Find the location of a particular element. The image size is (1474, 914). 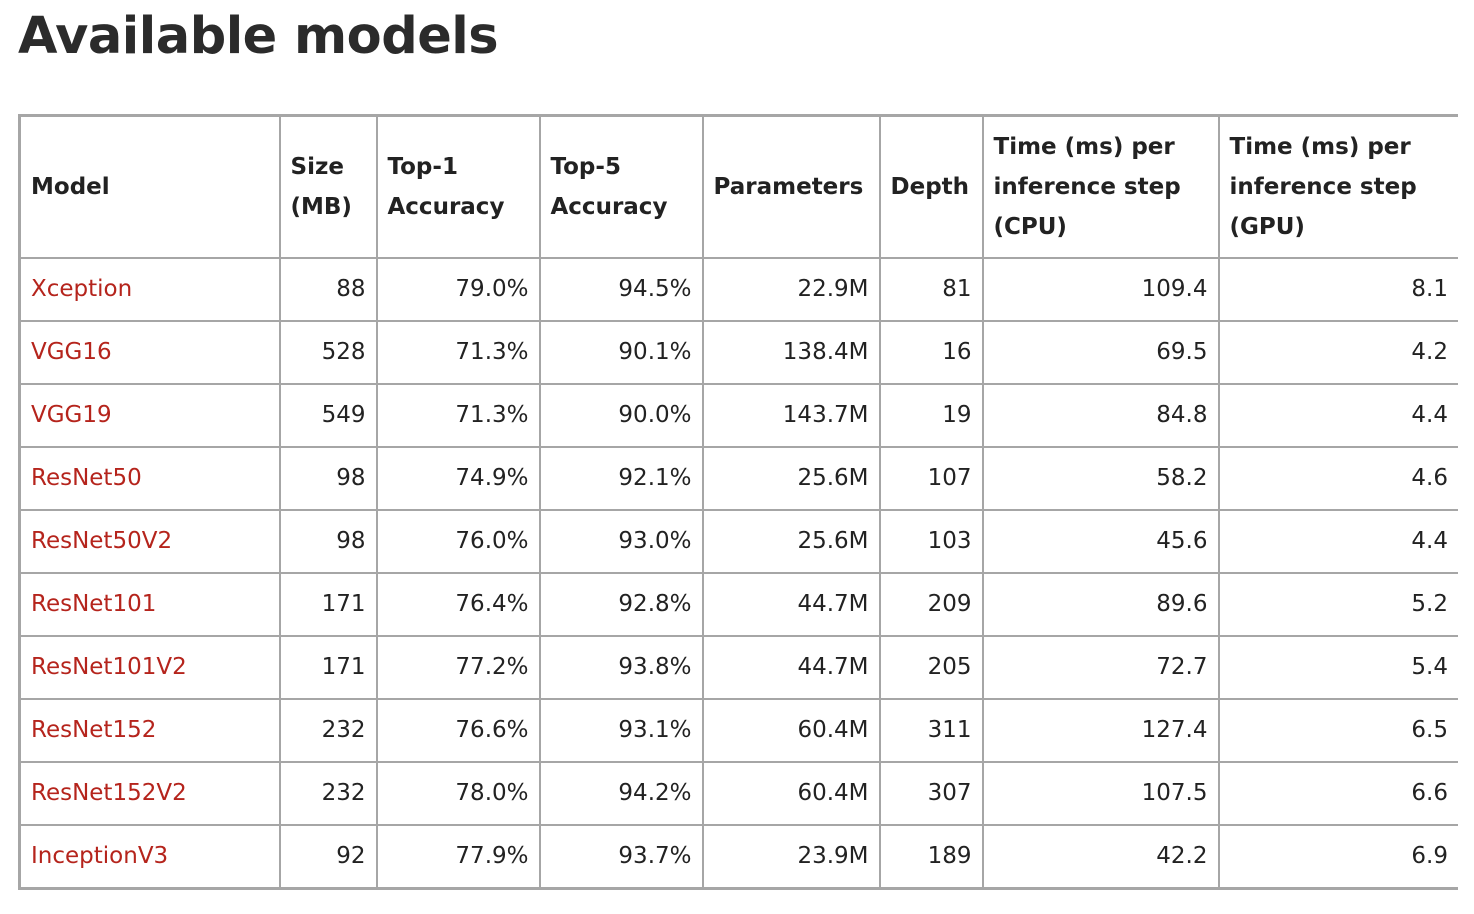

model-name-cell: Xception is located at coordinates (149, 289).